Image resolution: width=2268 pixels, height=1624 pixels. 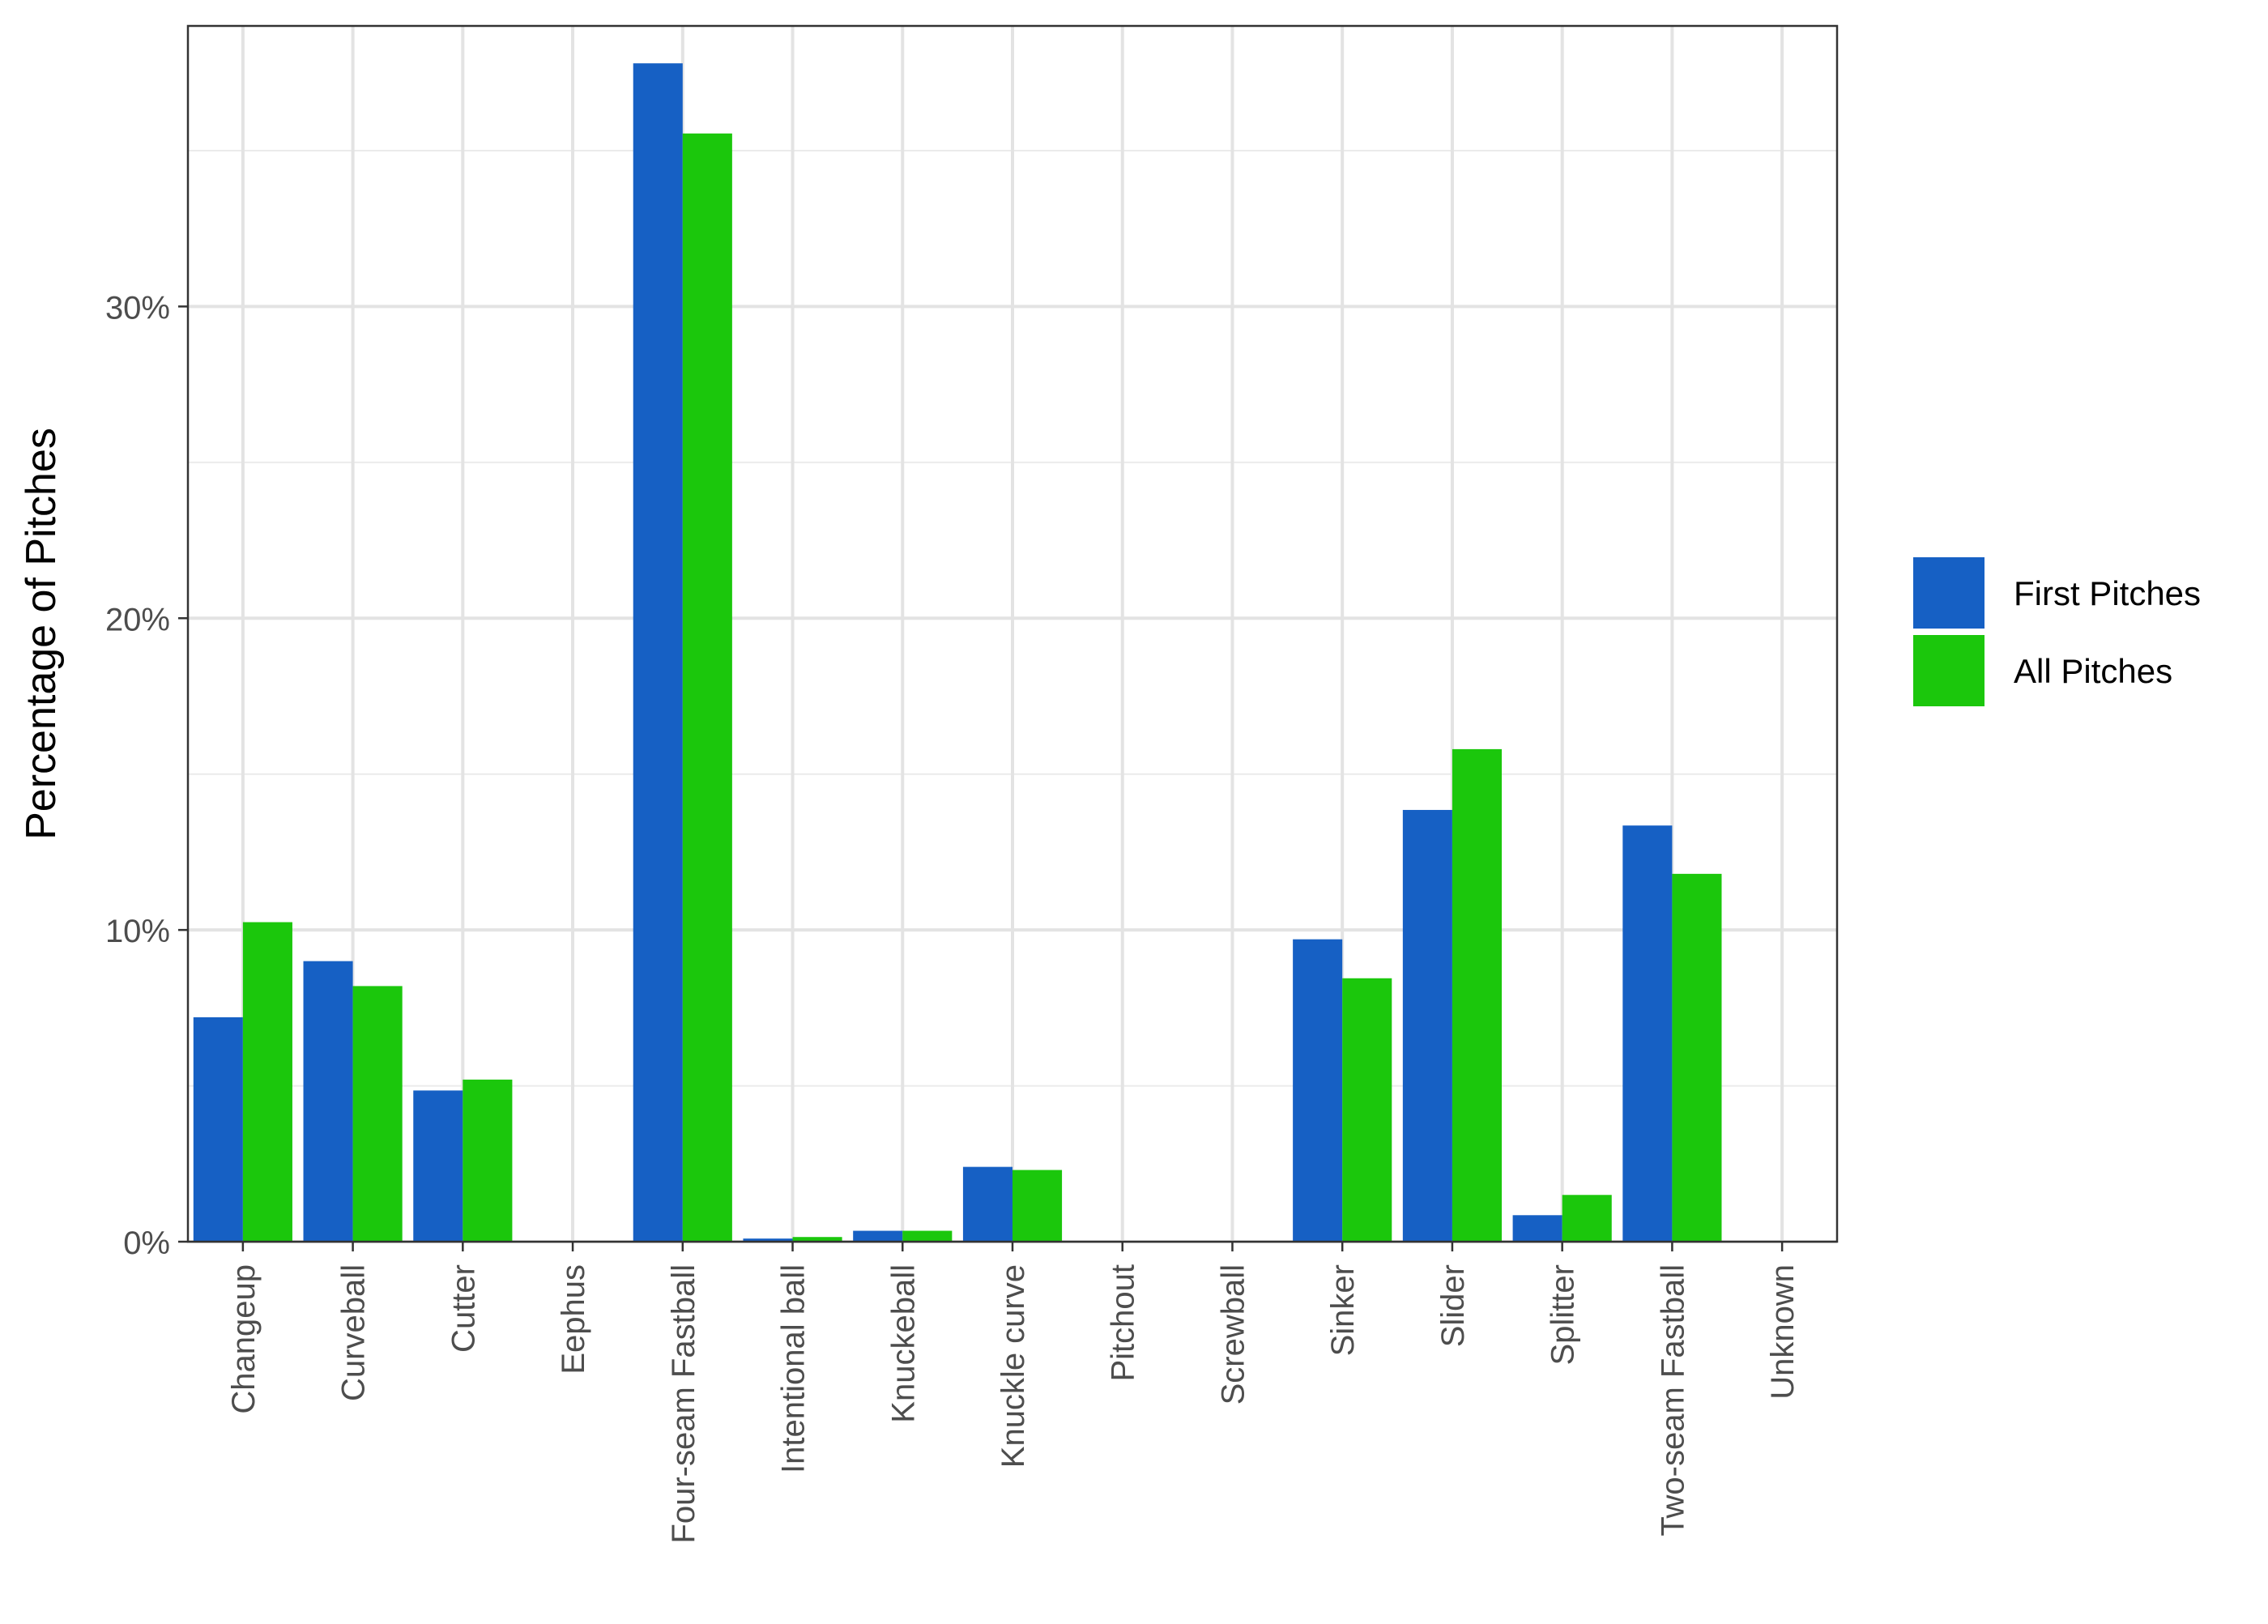 I want to click on bar-all-pitches-four-seam-fastball, so click(x=707, y=687).